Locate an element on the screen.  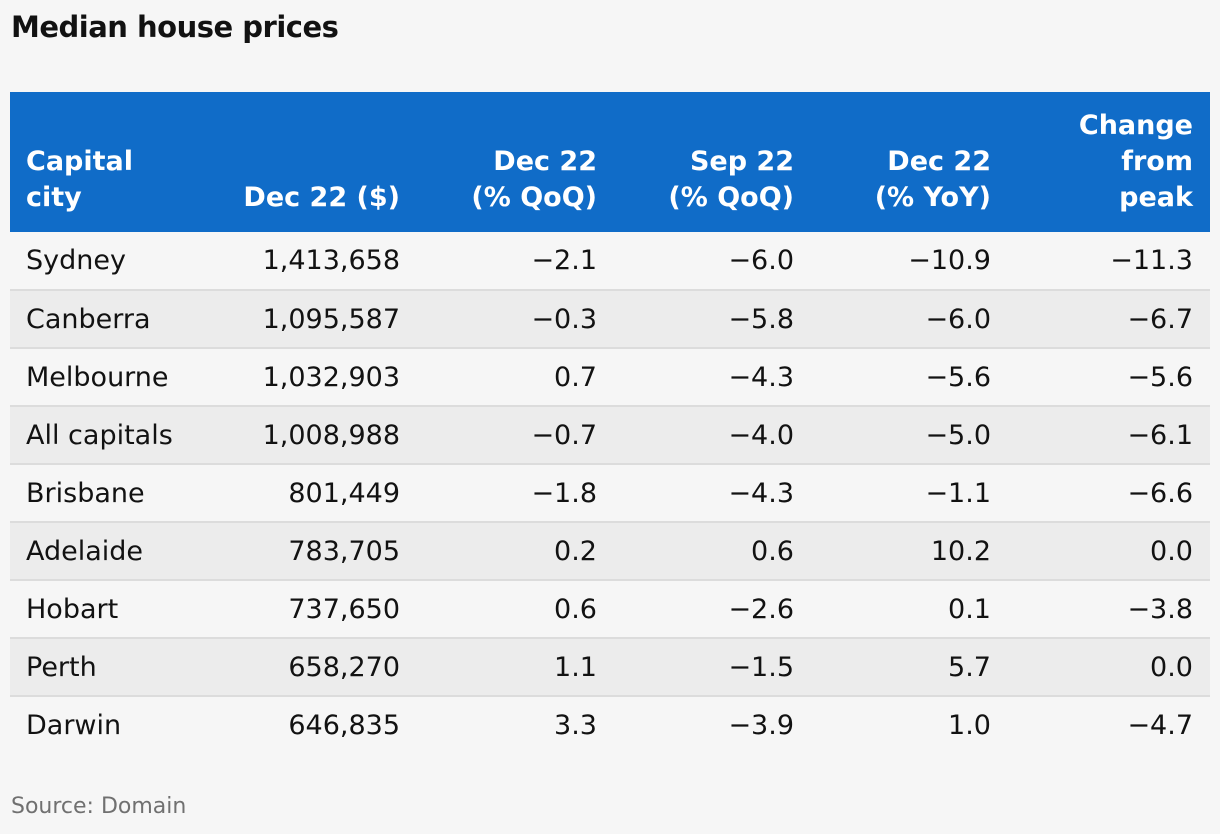
cell-dec22-qoq: −0.7 is located at coordinates (564, 435).